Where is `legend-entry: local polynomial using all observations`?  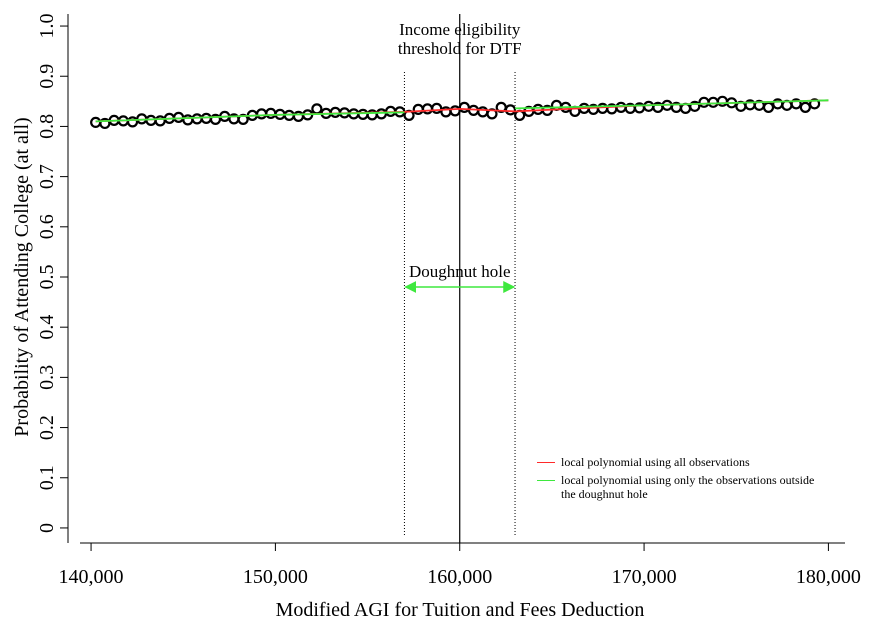
legend-entry: local polynomial using all observations is located at coordinates (687, 462).